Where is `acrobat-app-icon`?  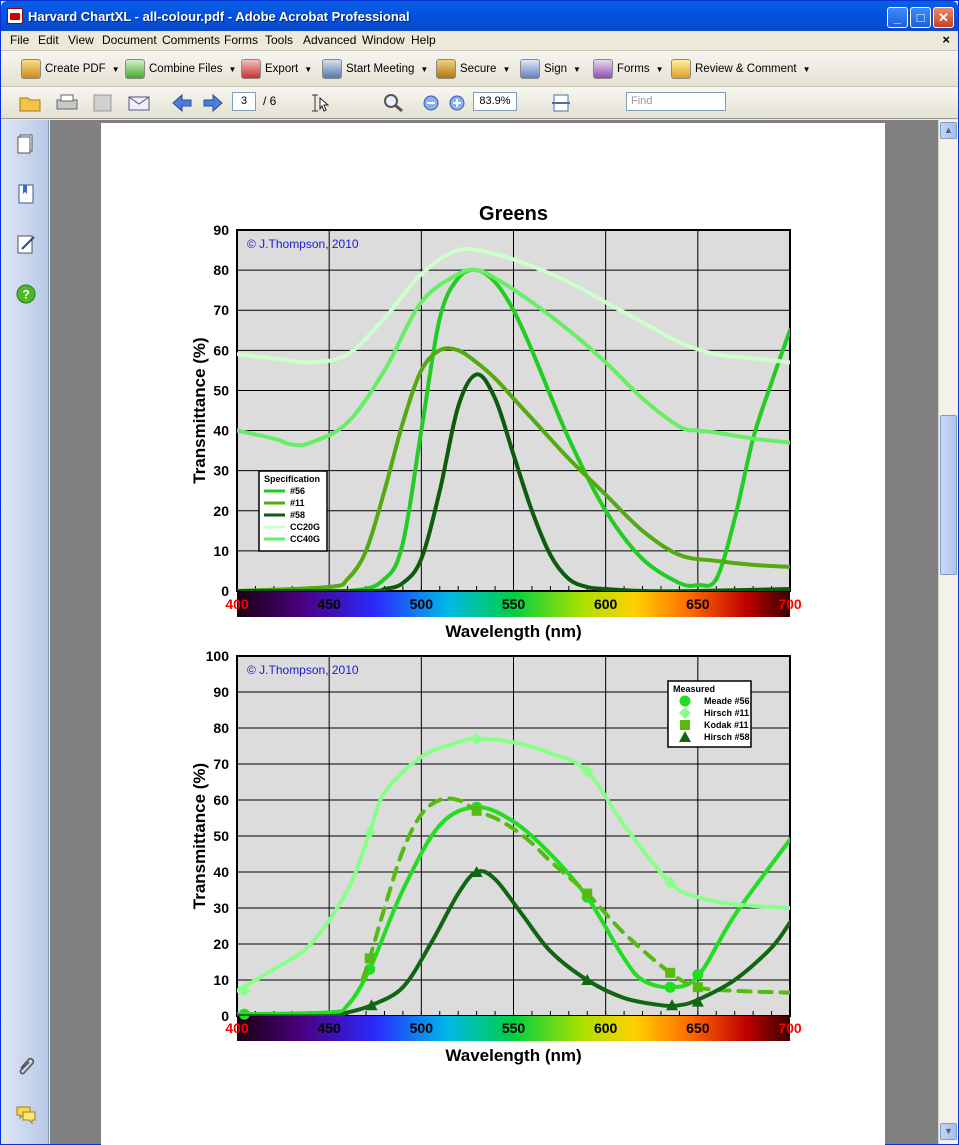
acrobat-app-icon is located at coordinates (15, 16).